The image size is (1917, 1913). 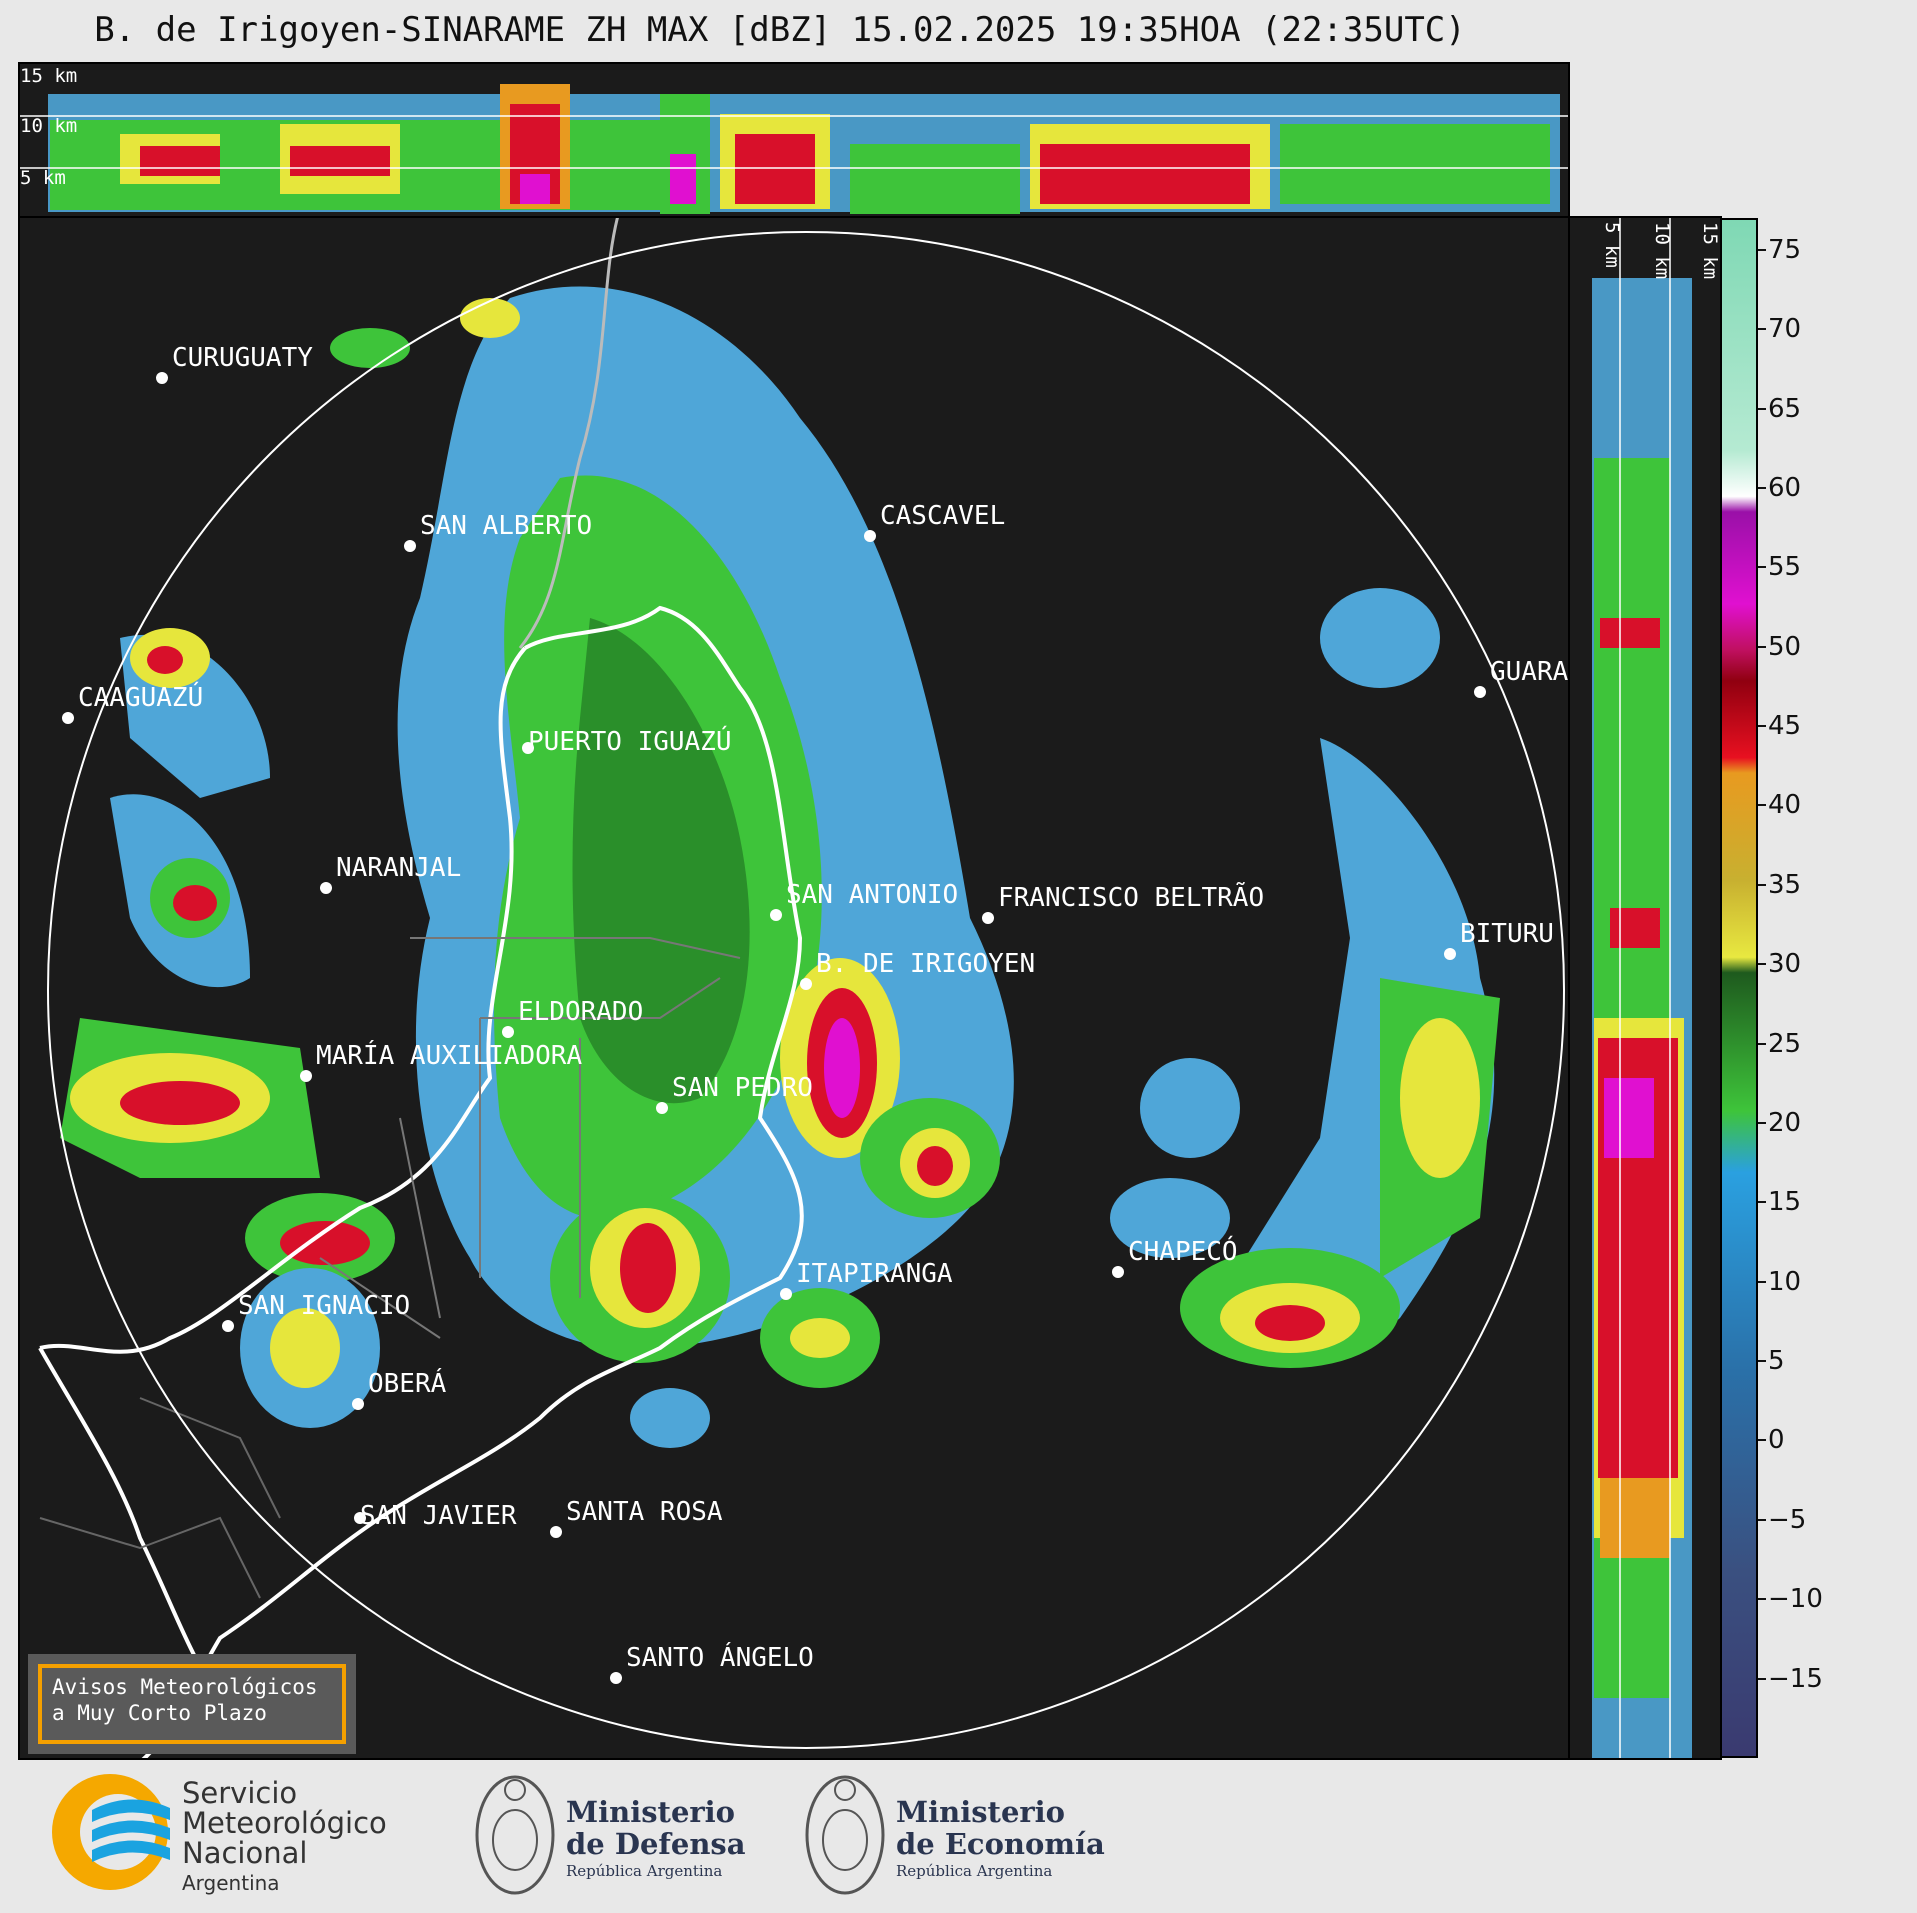 I want to click on warning-badge: Avisos Meteorológicos a Muy Corto Plazo, so click(x=192, y=1704).